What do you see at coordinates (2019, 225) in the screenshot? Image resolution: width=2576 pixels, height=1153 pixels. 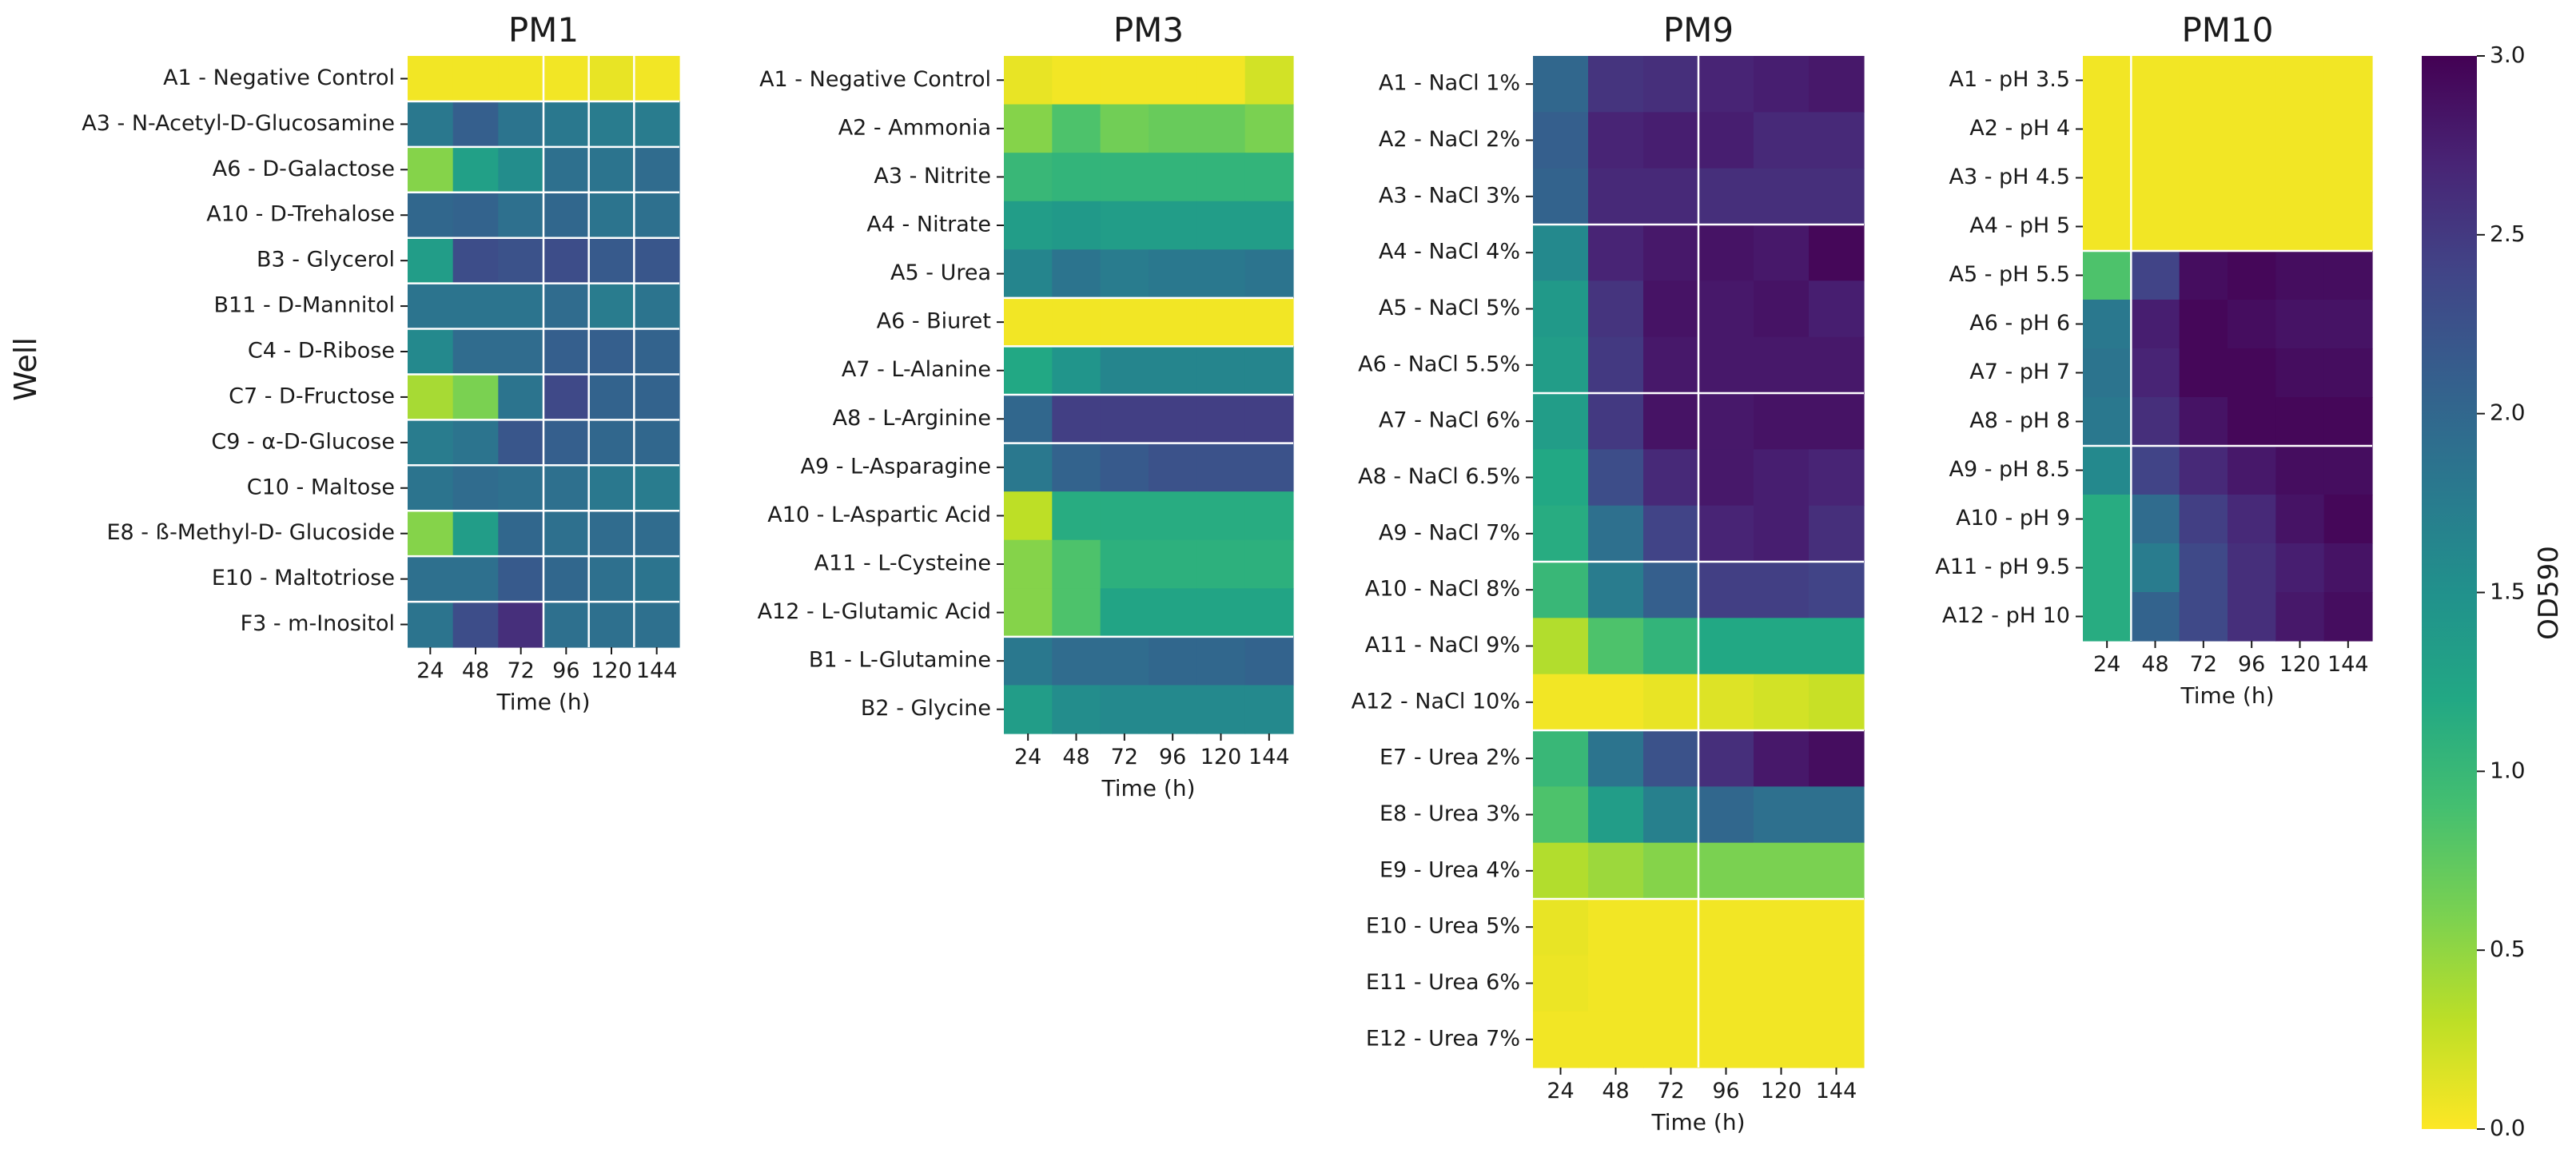 I see `row-label: A4 - pH 5` at bounding box center [2019, 225].